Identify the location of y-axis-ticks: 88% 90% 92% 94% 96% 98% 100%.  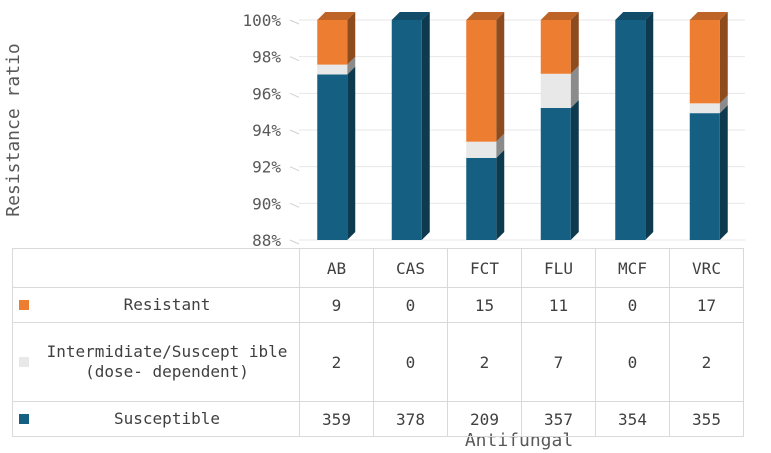
(261, 130).